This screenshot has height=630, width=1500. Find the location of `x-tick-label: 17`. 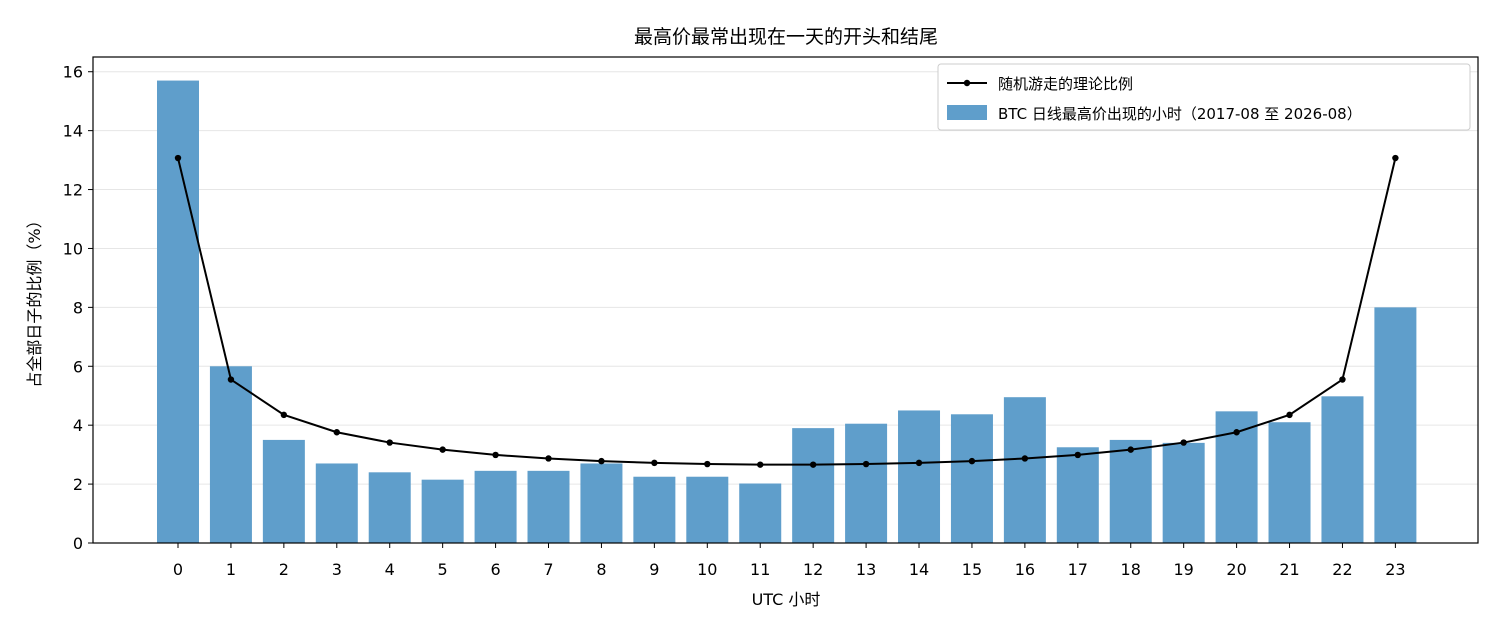

x-tick-label: 17 is located at coordinates (1078, 569).